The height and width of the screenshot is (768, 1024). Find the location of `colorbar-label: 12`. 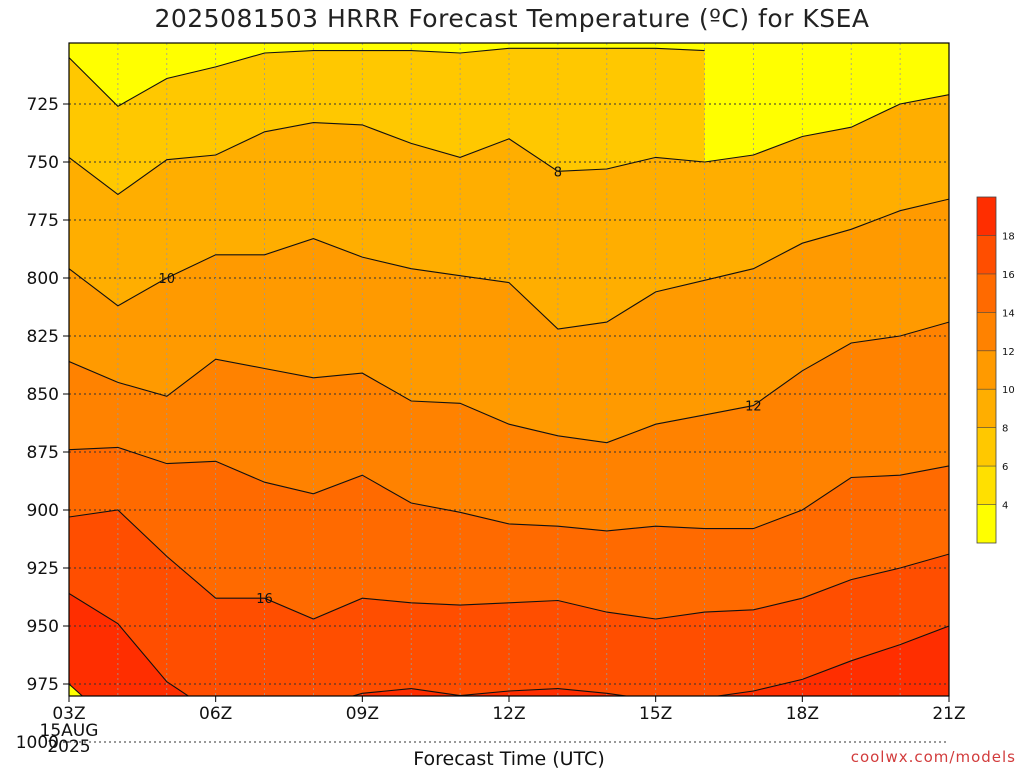

colorbar-label: 12 is located at coordinates (1008, 352).